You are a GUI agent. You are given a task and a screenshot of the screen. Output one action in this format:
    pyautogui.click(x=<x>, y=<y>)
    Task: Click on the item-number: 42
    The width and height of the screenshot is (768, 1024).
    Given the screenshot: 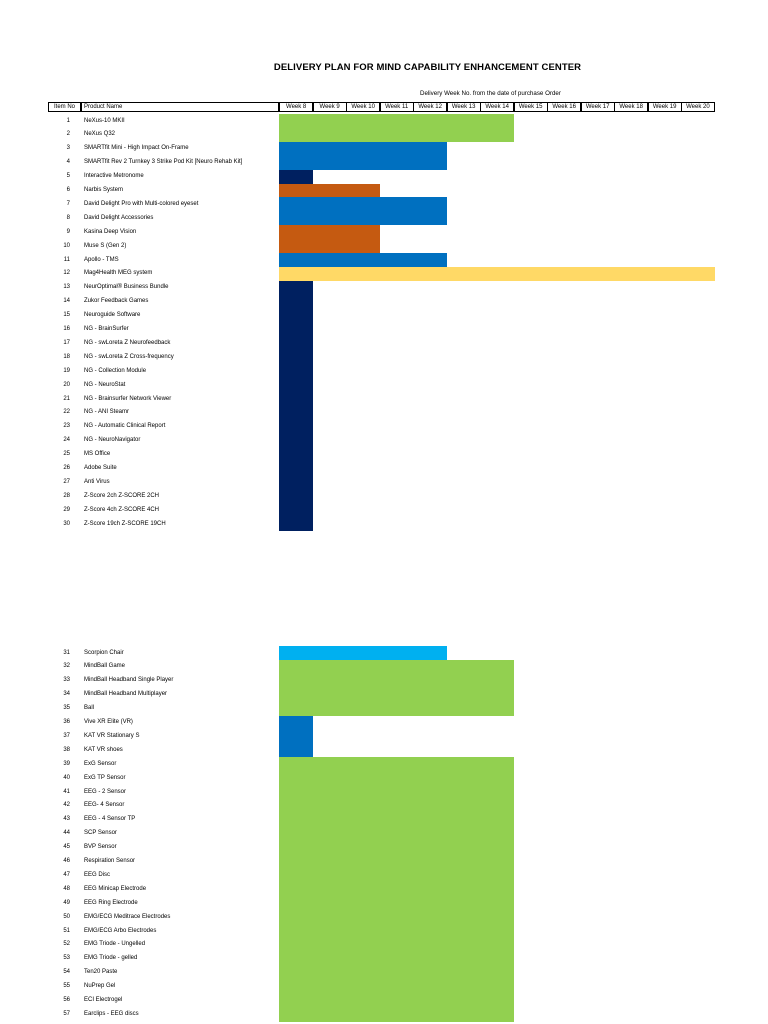 What is the action you would take?
    pyautogui.click(x=66, y=805)
    